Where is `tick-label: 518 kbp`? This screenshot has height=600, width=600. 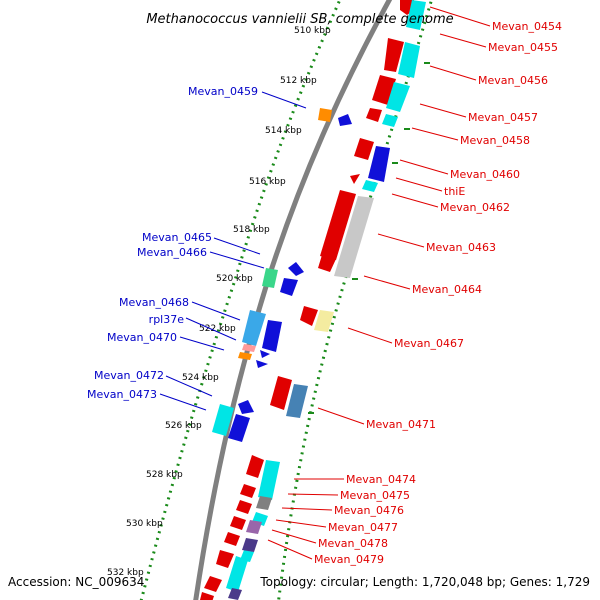
tick-label: 518 kbp is located at coordinates (251, 230).